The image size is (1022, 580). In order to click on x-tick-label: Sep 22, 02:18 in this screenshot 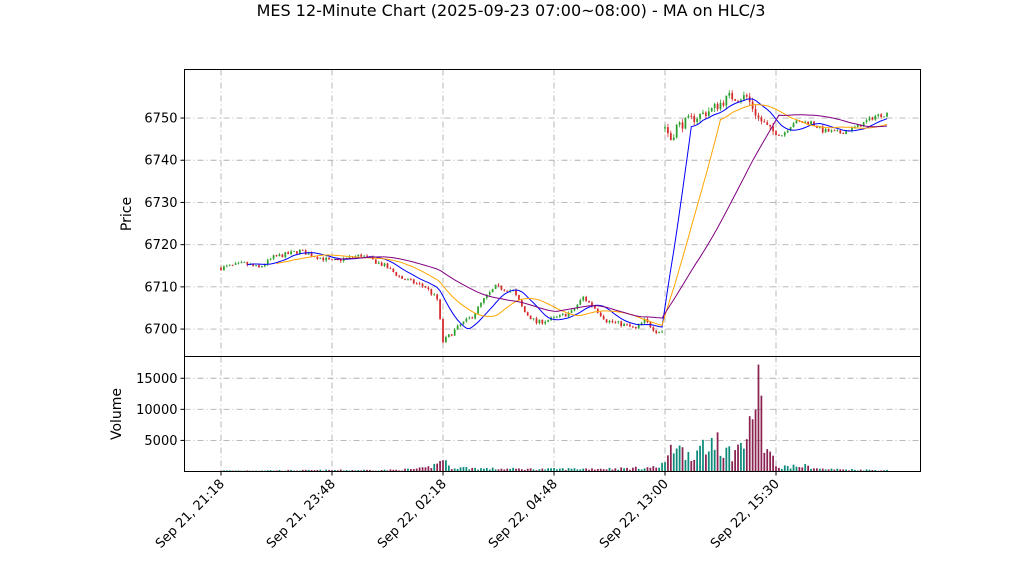, I will do `click(412, 514)`.